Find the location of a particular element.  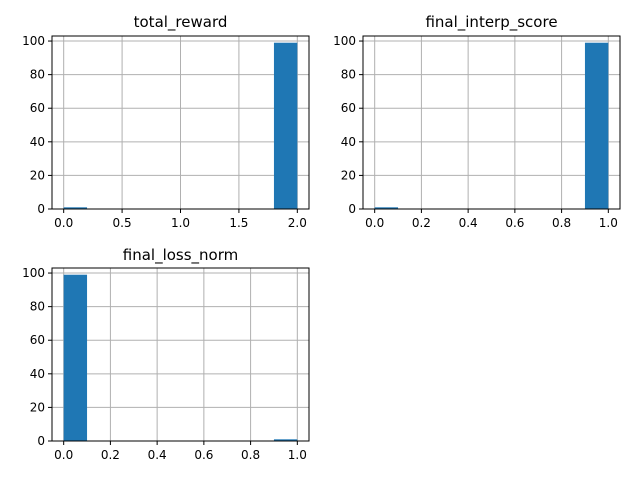

panel-title: final_loss_norm is located at coordinates (181, 255).